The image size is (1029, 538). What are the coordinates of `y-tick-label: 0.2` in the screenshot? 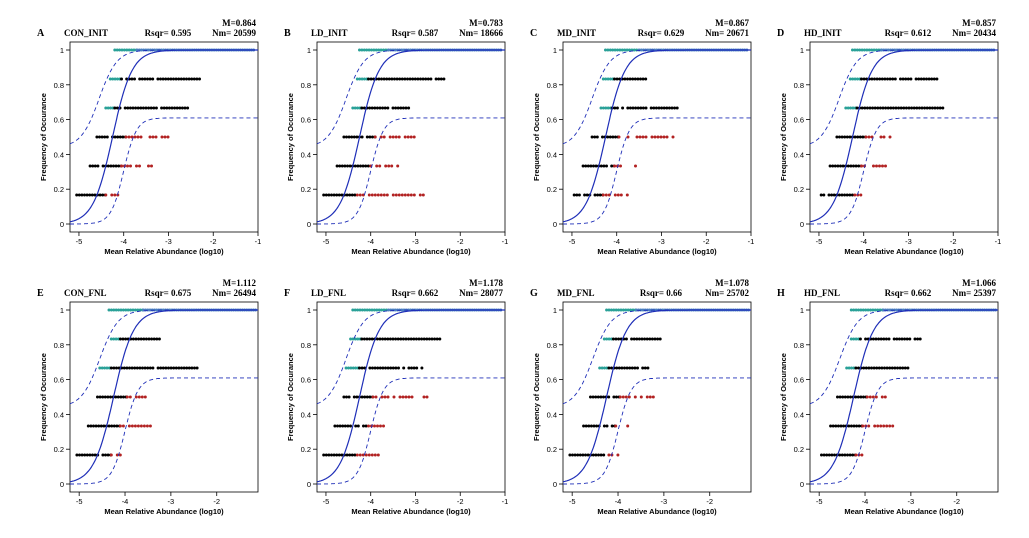 It's located at (306, 449).